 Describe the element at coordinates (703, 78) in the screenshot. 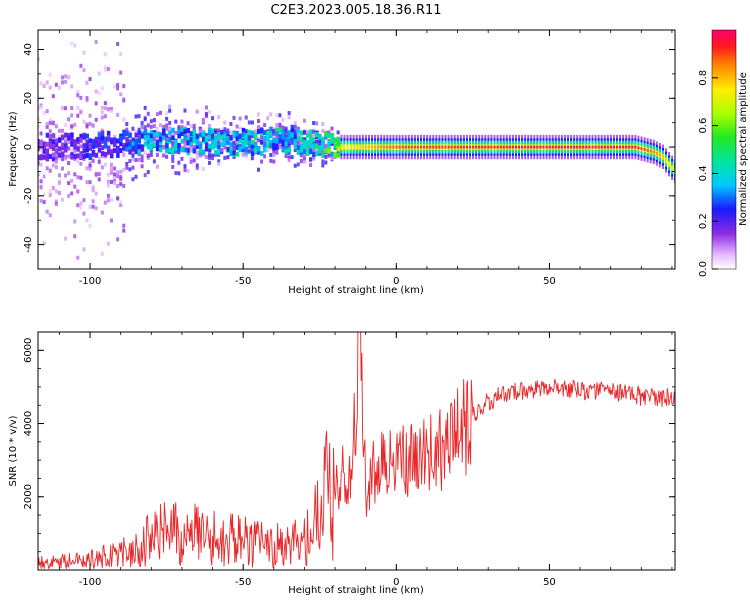

I see `colorbar-tick-label: 0.8` at that location.